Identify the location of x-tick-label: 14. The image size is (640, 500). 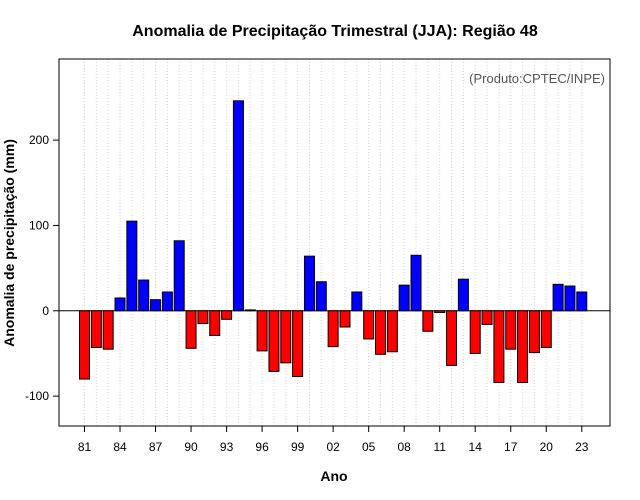
(476, 447).